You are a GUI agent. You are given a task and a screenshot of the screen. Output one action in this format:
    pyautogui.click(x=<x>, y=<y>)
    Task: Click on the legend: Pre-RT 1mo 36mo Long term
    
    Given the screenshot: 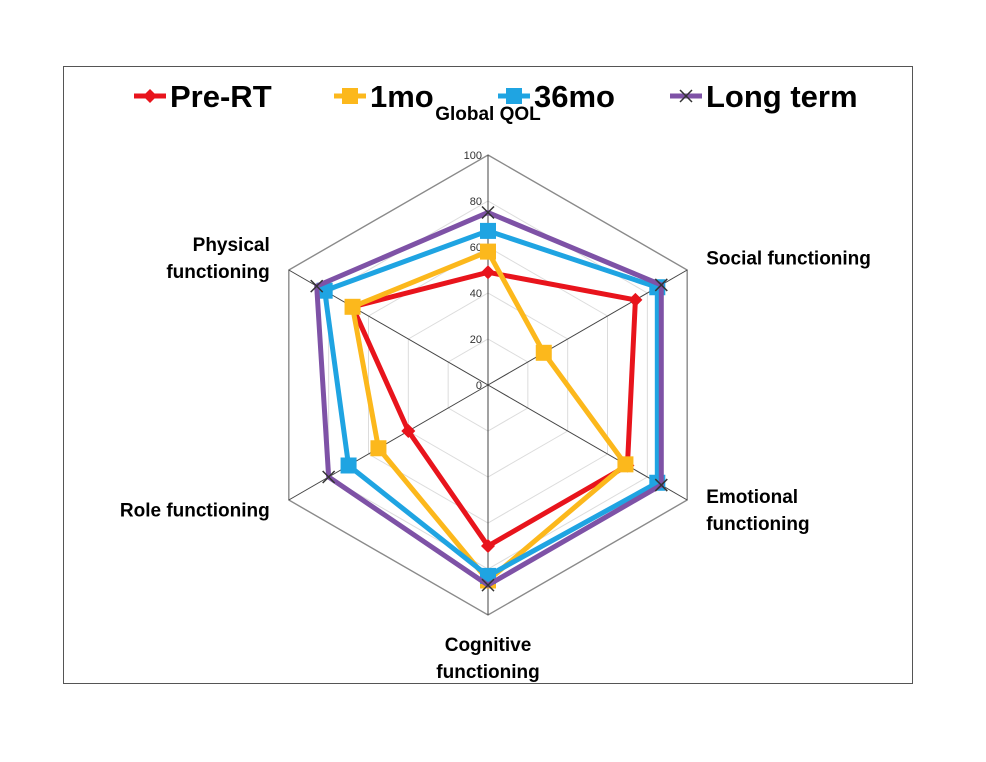 What is the action you would take?
    pyautogui.click(x=496, y=96)
    